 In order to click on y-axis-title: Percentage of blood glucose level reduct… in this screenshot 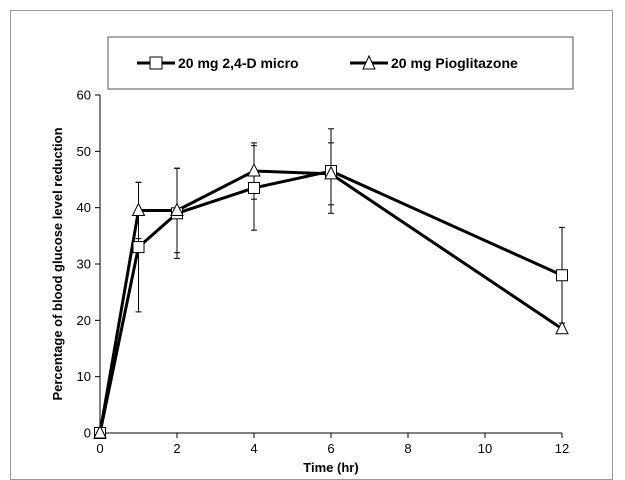, I will do `click(57, 263)`.